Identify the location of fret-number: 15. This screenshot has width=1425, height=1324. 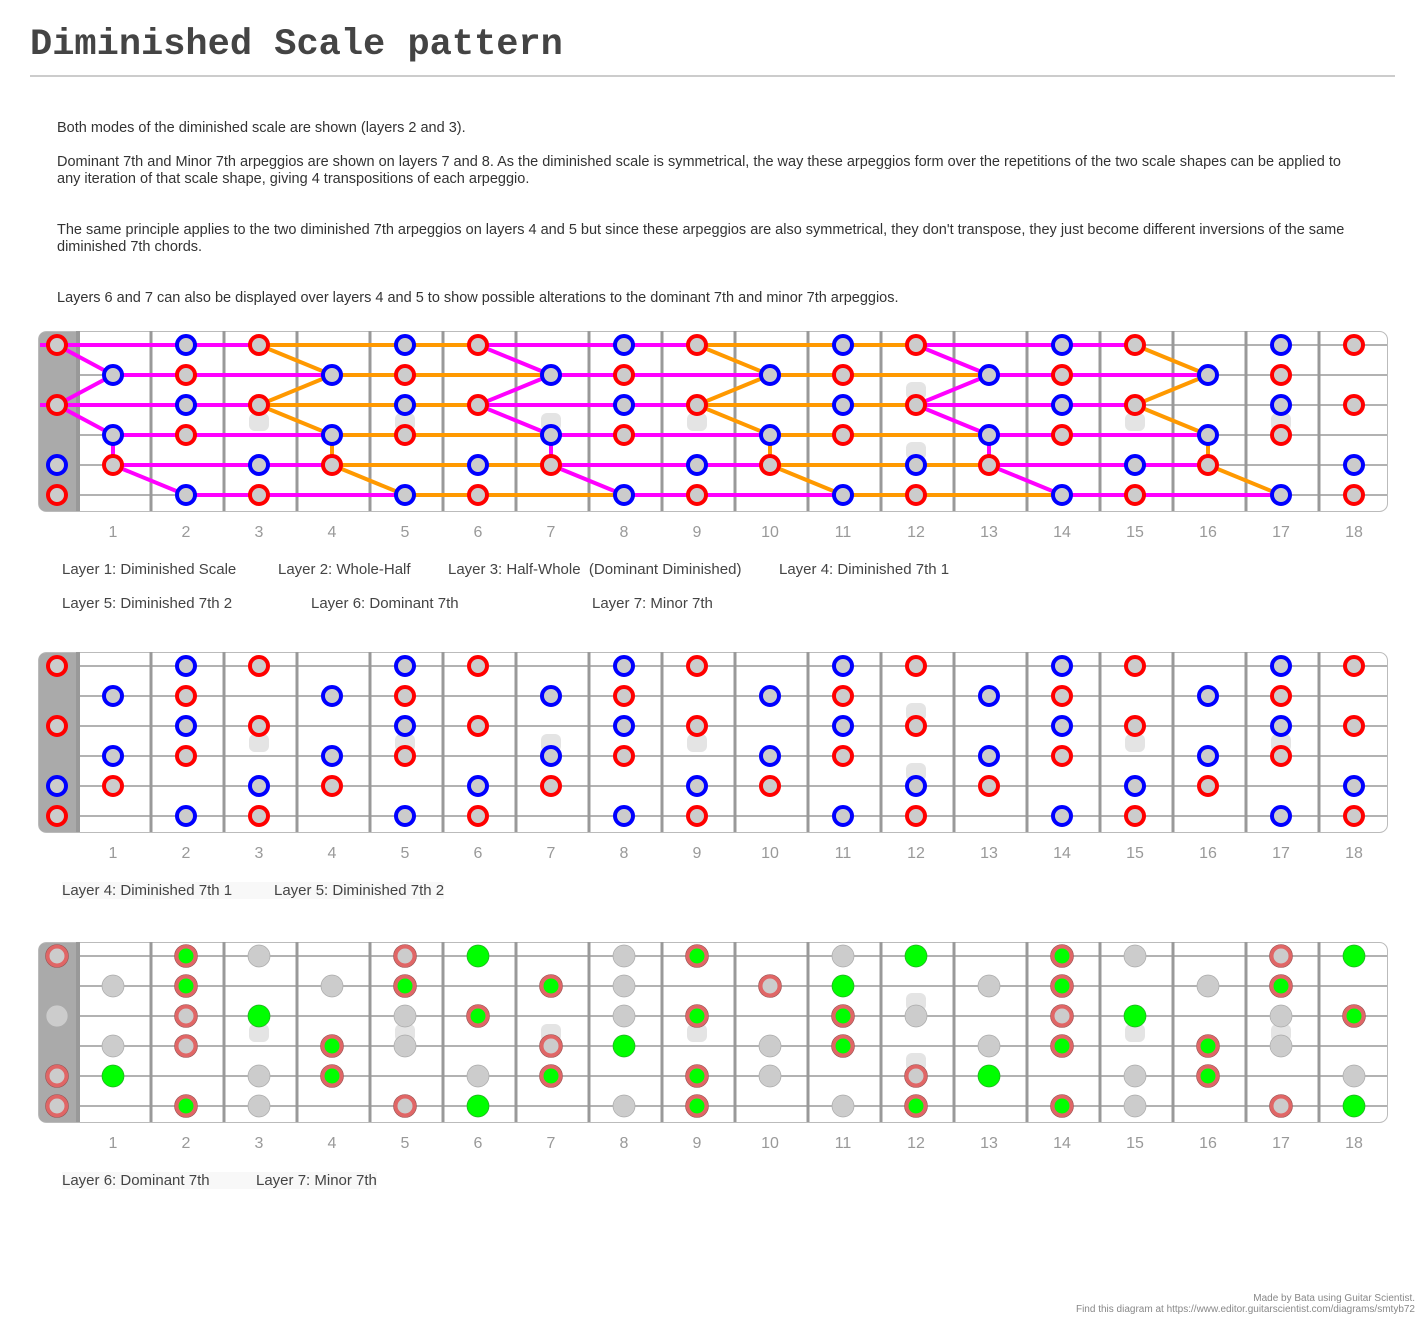
(1135, 1143).